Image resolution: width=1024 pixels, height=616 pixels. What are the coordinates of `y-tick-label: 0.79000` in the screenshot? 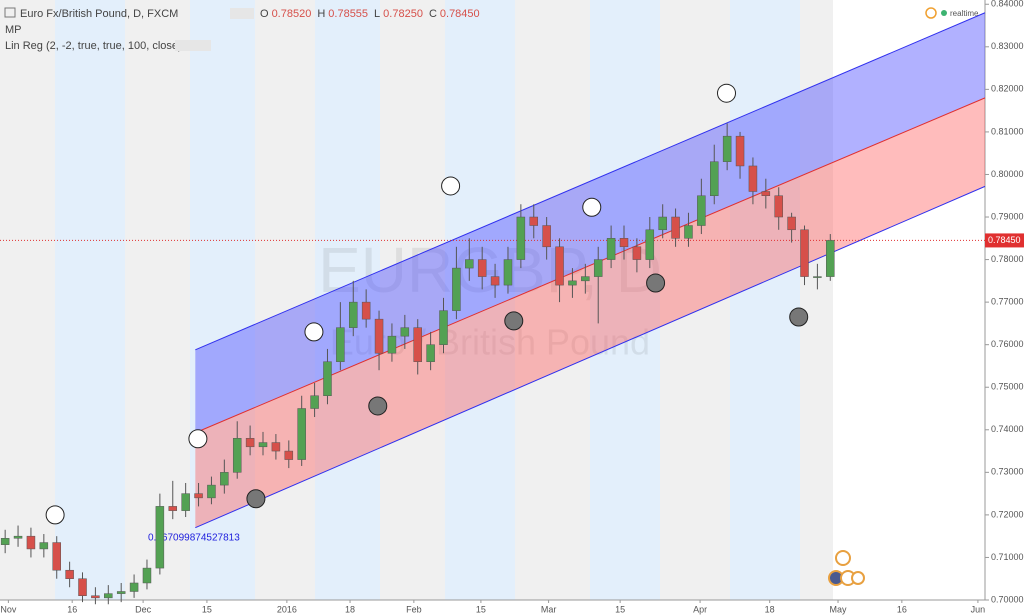 It's located at (1007, 216).